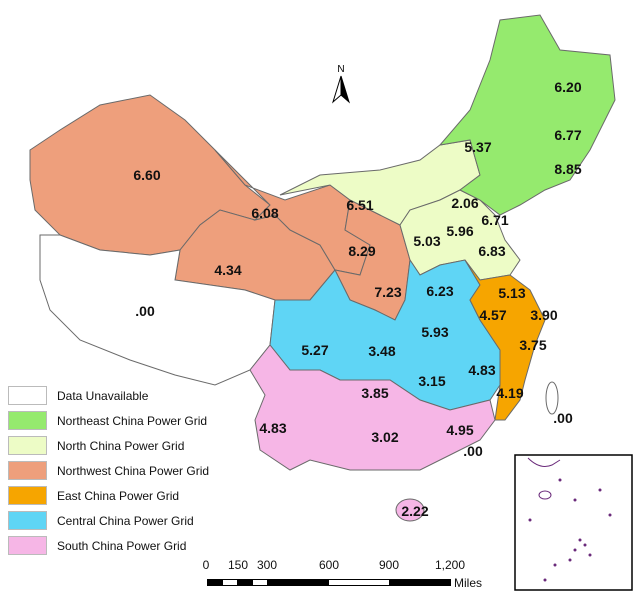 The height and width of the screenshot is (599, 640). Describe the element at coordinates (227, 270) in the screenshot. I see `label-qinghai: 4.34` at that location.